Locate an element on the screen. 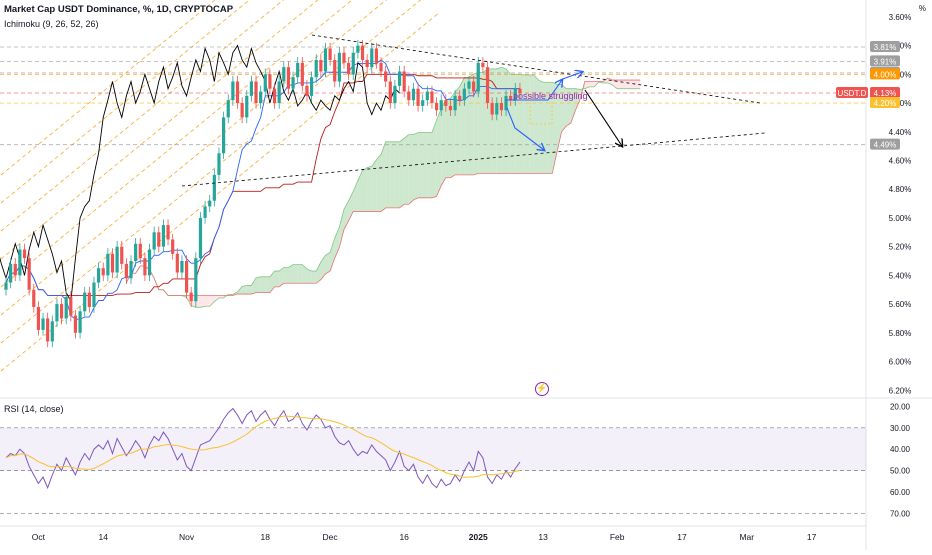 Image resolution: width=932 pixels, height=555 pixels. annotation-text: possible struggling is located at coordinates (550, 96).